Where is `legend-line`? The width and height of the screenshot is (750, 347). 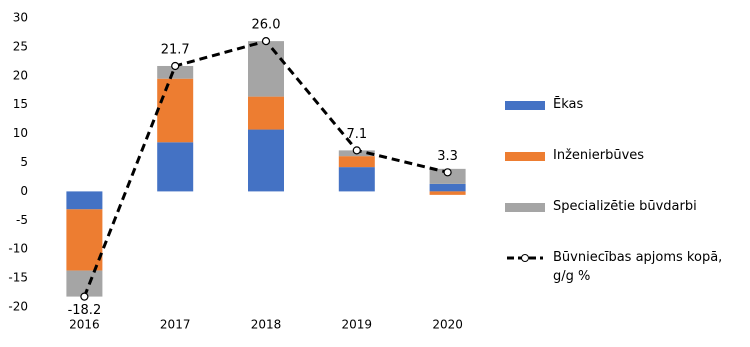 legend-line is located at coordinates (525, 258).